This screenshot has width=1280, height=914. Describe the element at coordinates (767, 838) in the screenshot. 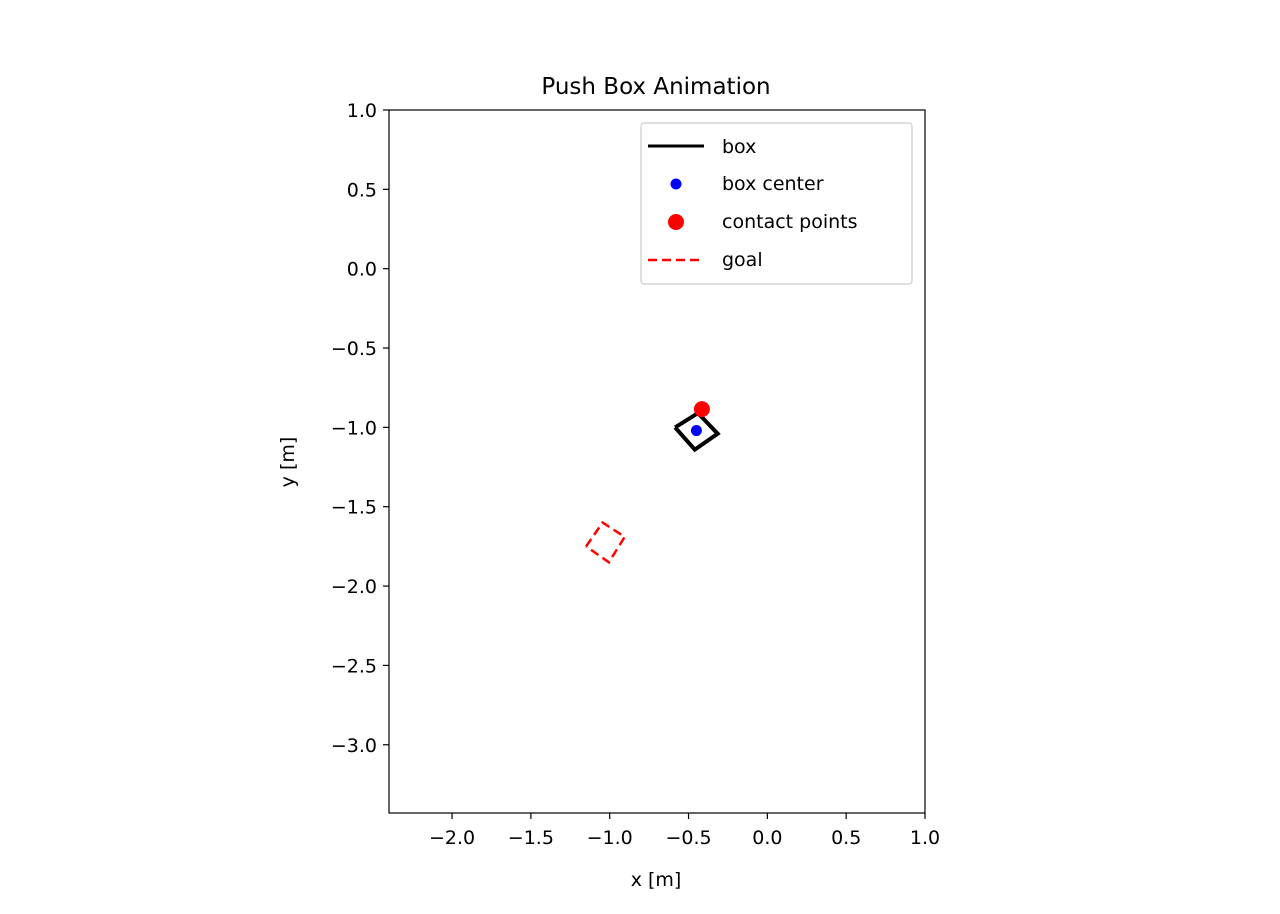

I see `x-tick-label: 0.0` at that location.